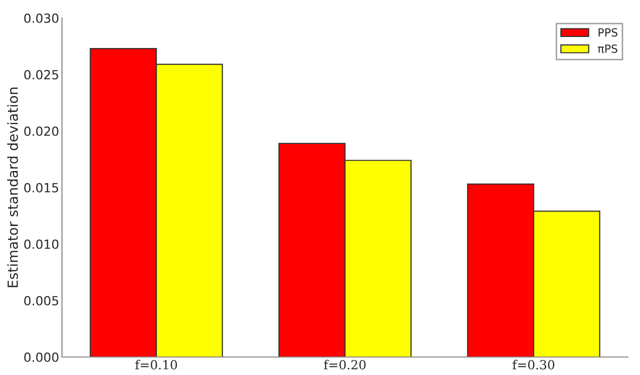  Describe the element at coordinates (608, 48) in the screenshot. I see `legend-label: πPS` at that location.